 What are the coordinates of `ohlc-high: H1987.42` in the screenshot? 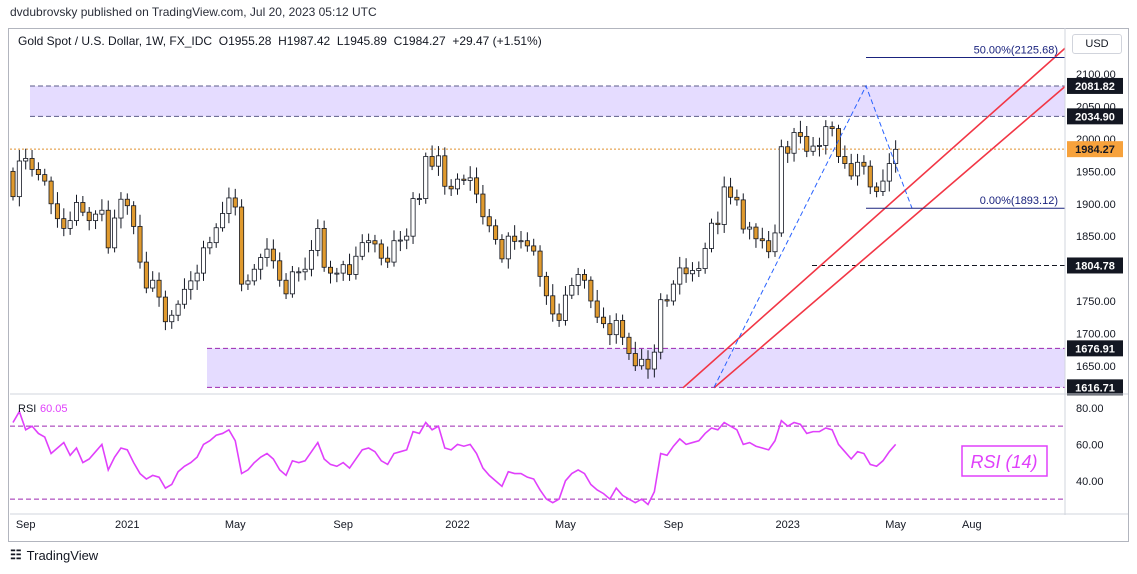 It's located at (304, 41).